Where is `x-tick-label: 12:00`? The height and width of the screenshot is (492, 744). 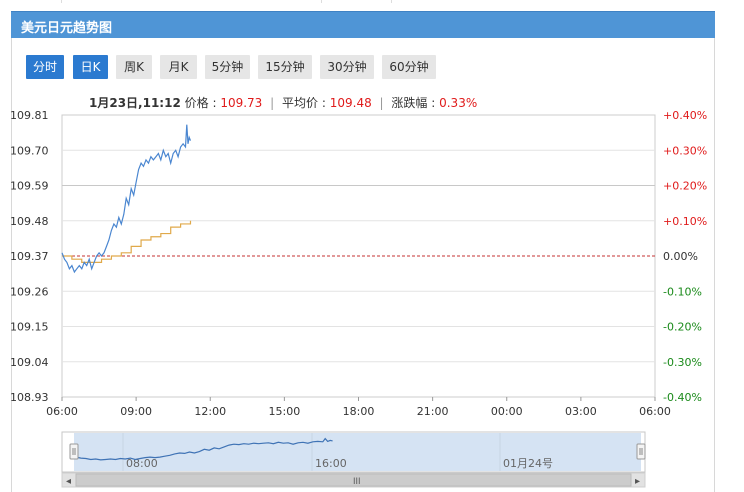
x-tick-label: 12:00 is located at coordinates (210, 411).